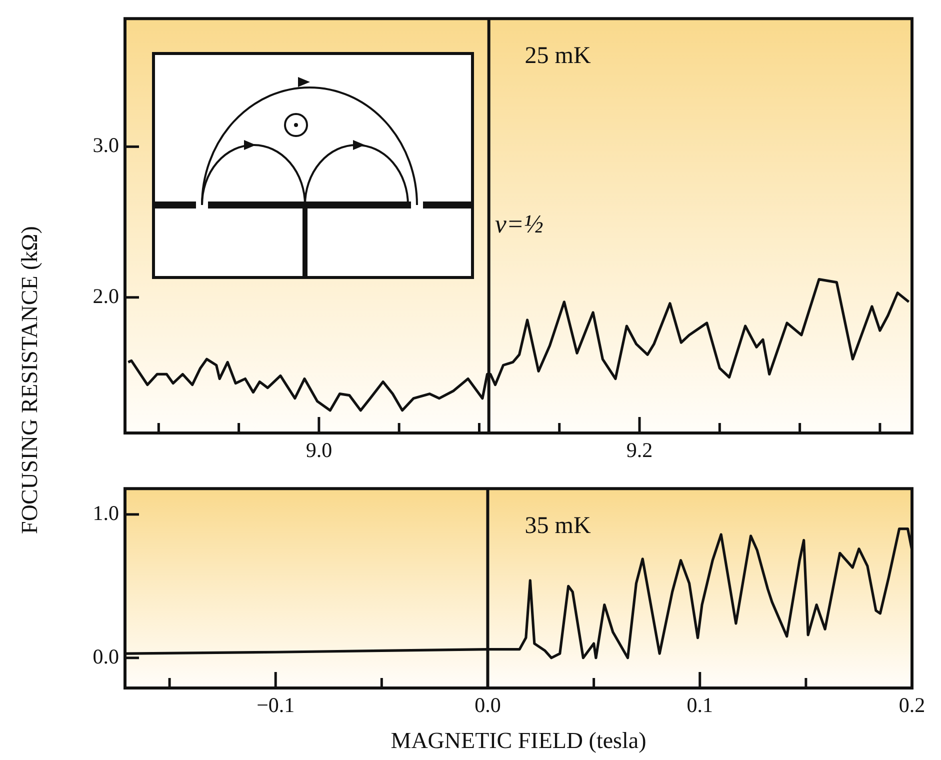 The height and width of the screenshot is (760, 941). What do you see at coordinates (275, 705) in the screenshot?
I see `x-tick-label: −0.1` at bounding box center [275, 705].